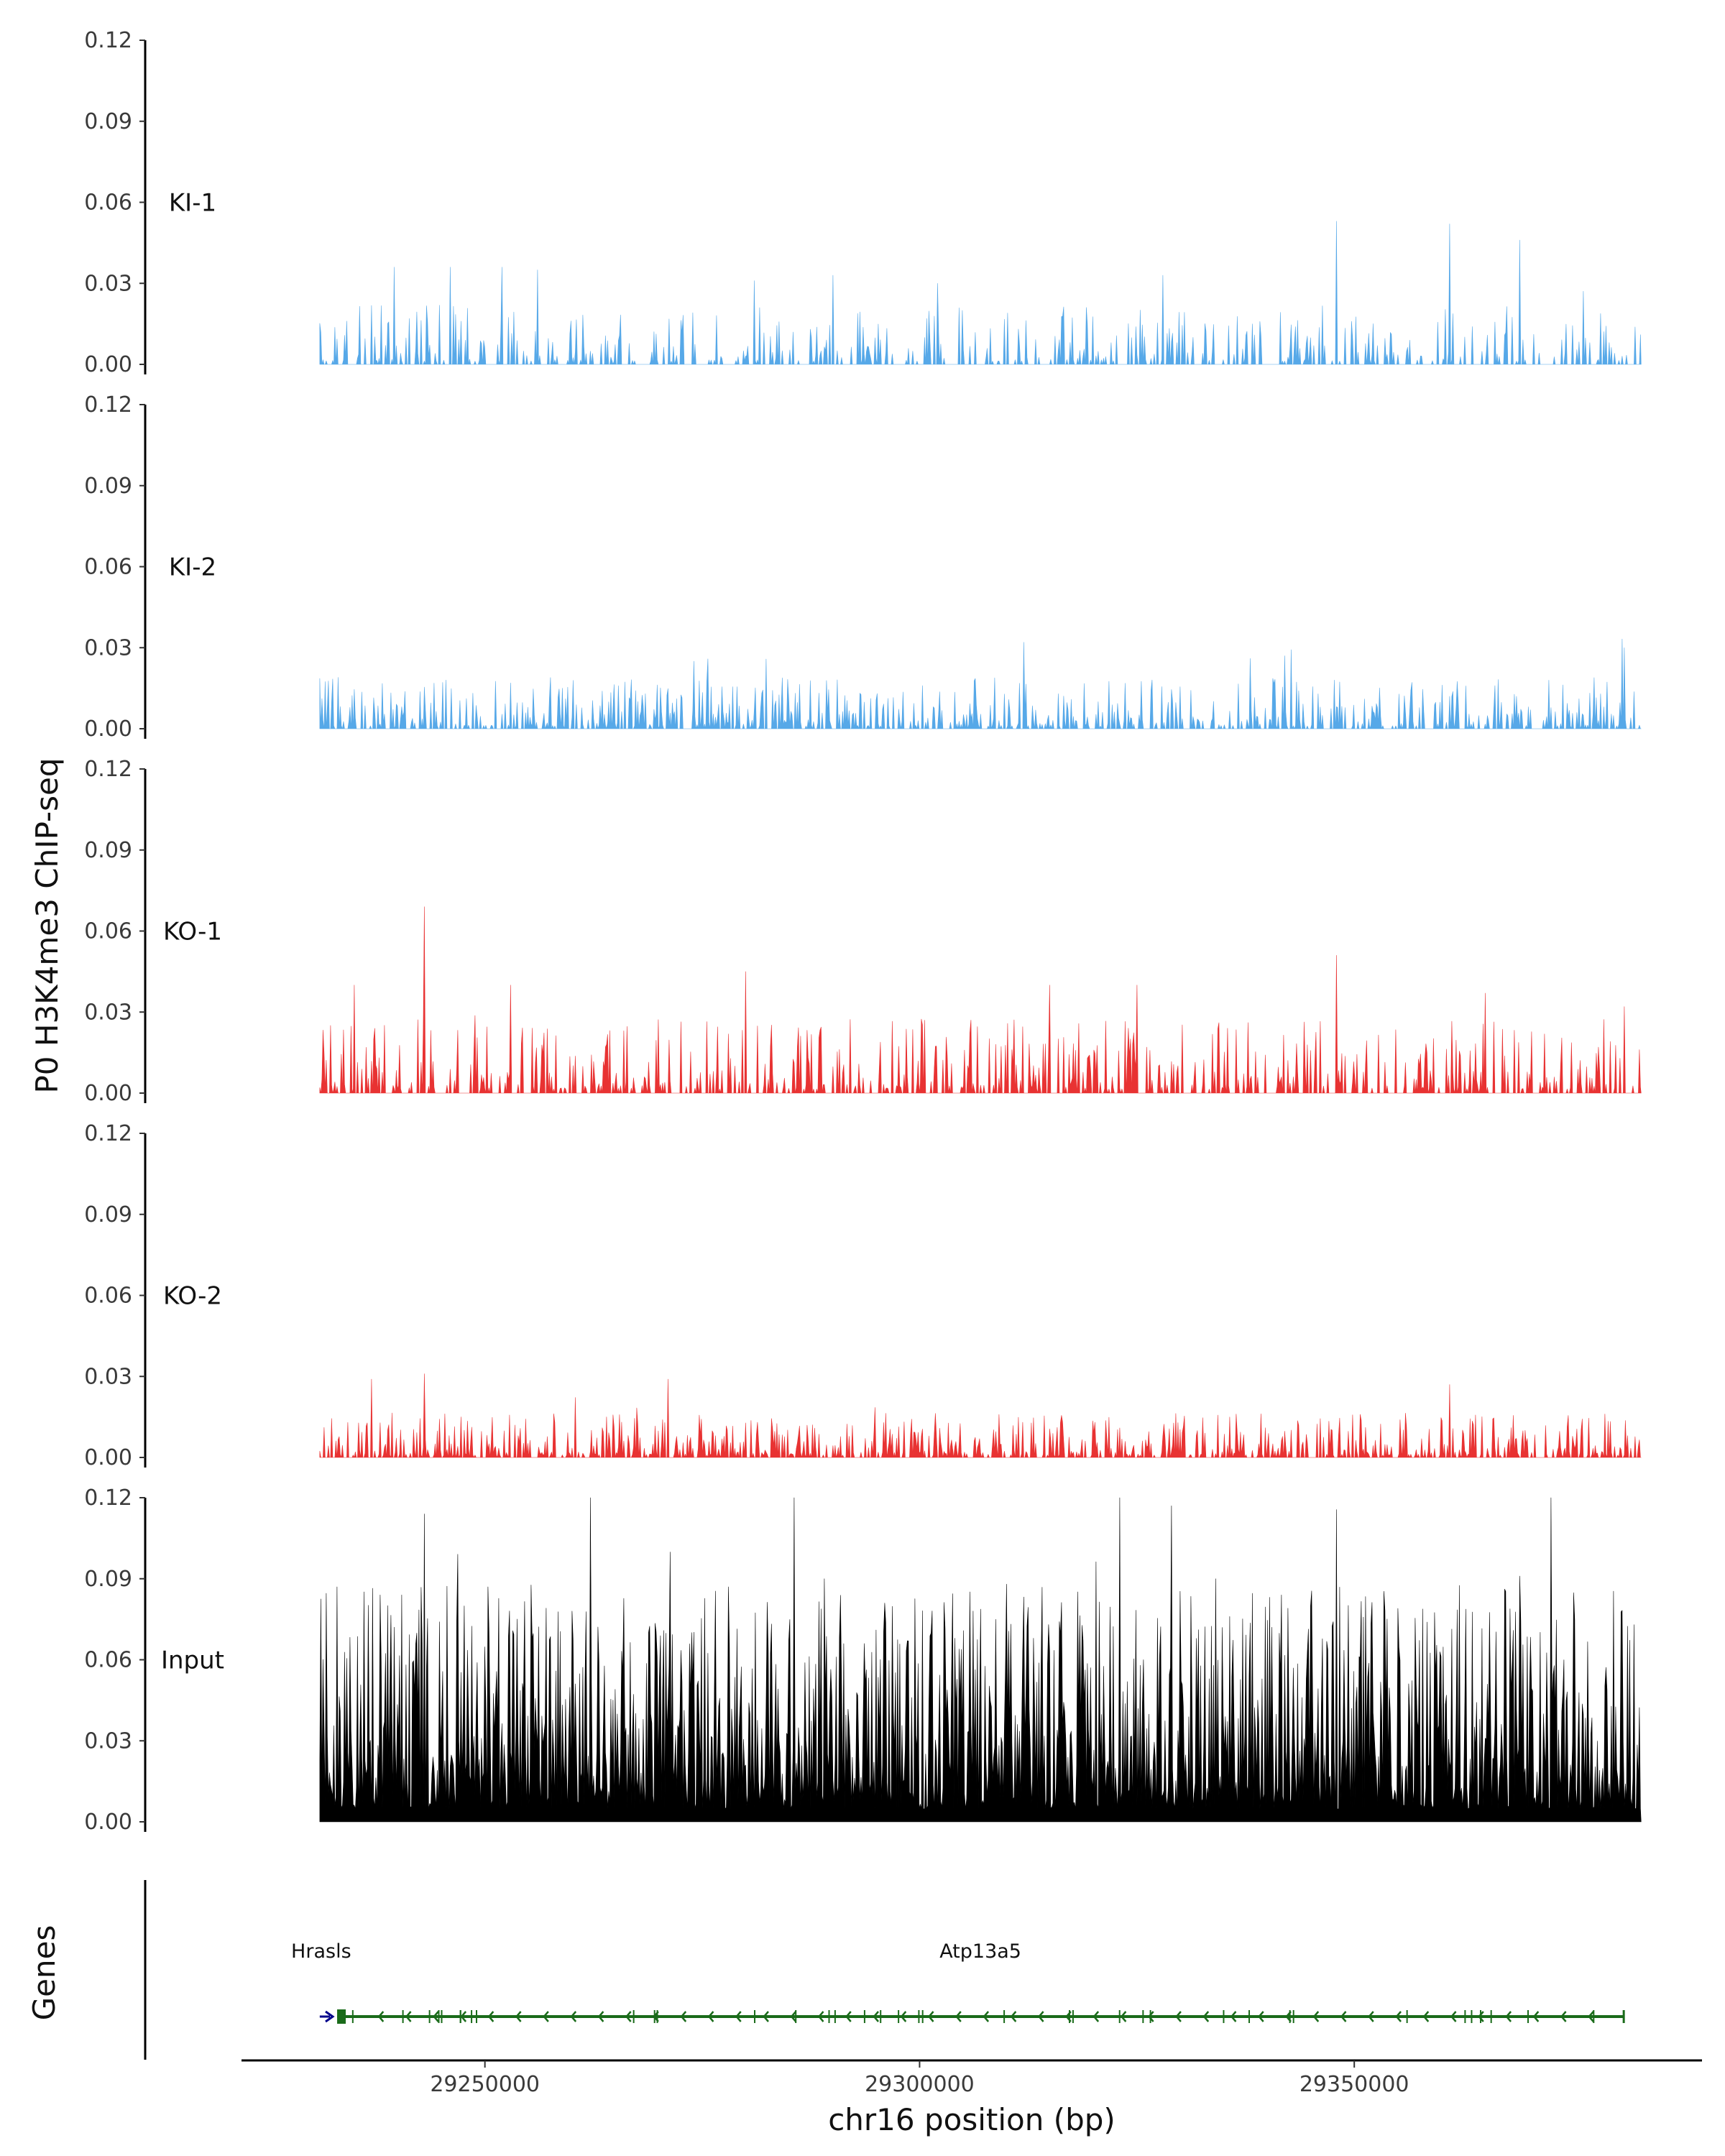 The width and height of the screenshot is (1725, 2156). Describe the element at coordinates (321, 1981) in the screenshot. I see `gene-hrasls: Hrasls` at that location.